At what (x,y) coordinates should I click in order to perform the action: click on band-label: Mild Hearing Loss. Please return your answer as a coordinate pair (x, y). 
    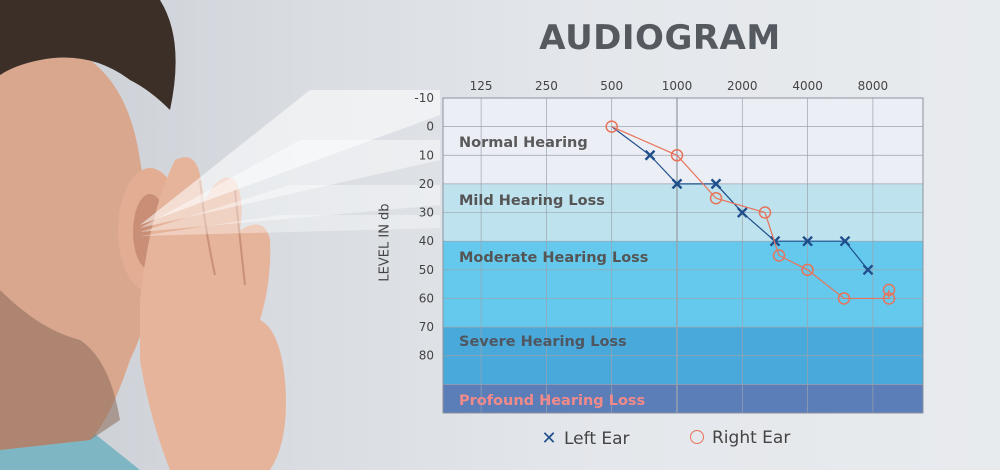
    Looking at the image, I should click on (532, 201).